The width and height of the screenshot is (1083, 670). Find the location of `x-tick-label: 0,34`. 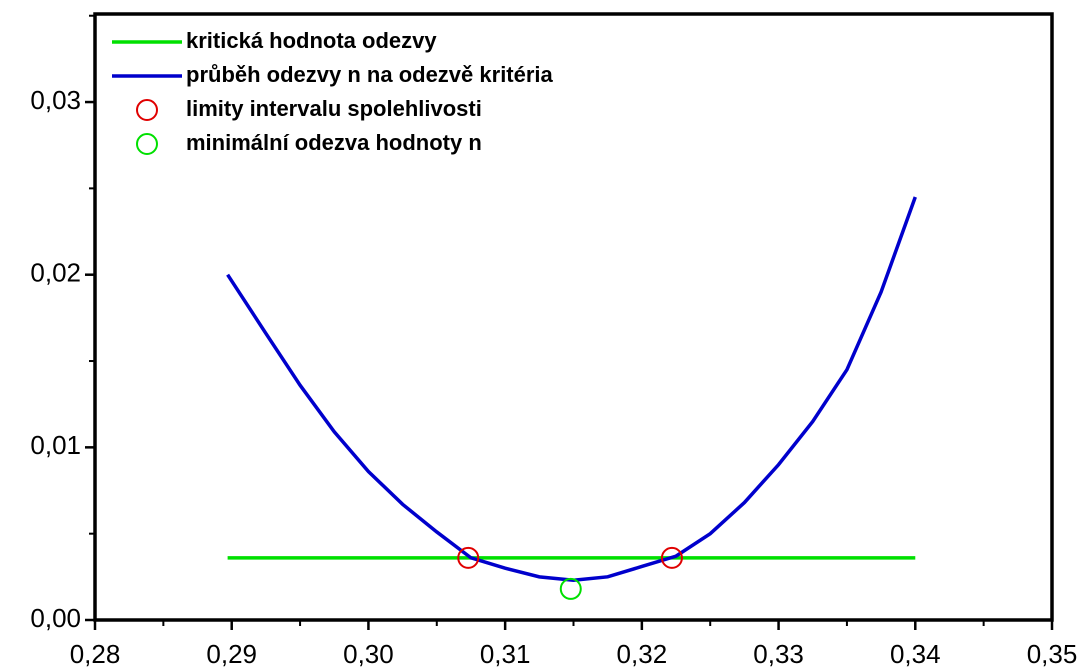

x-tick-label: 0,34 is located at coordinates (915, 654).